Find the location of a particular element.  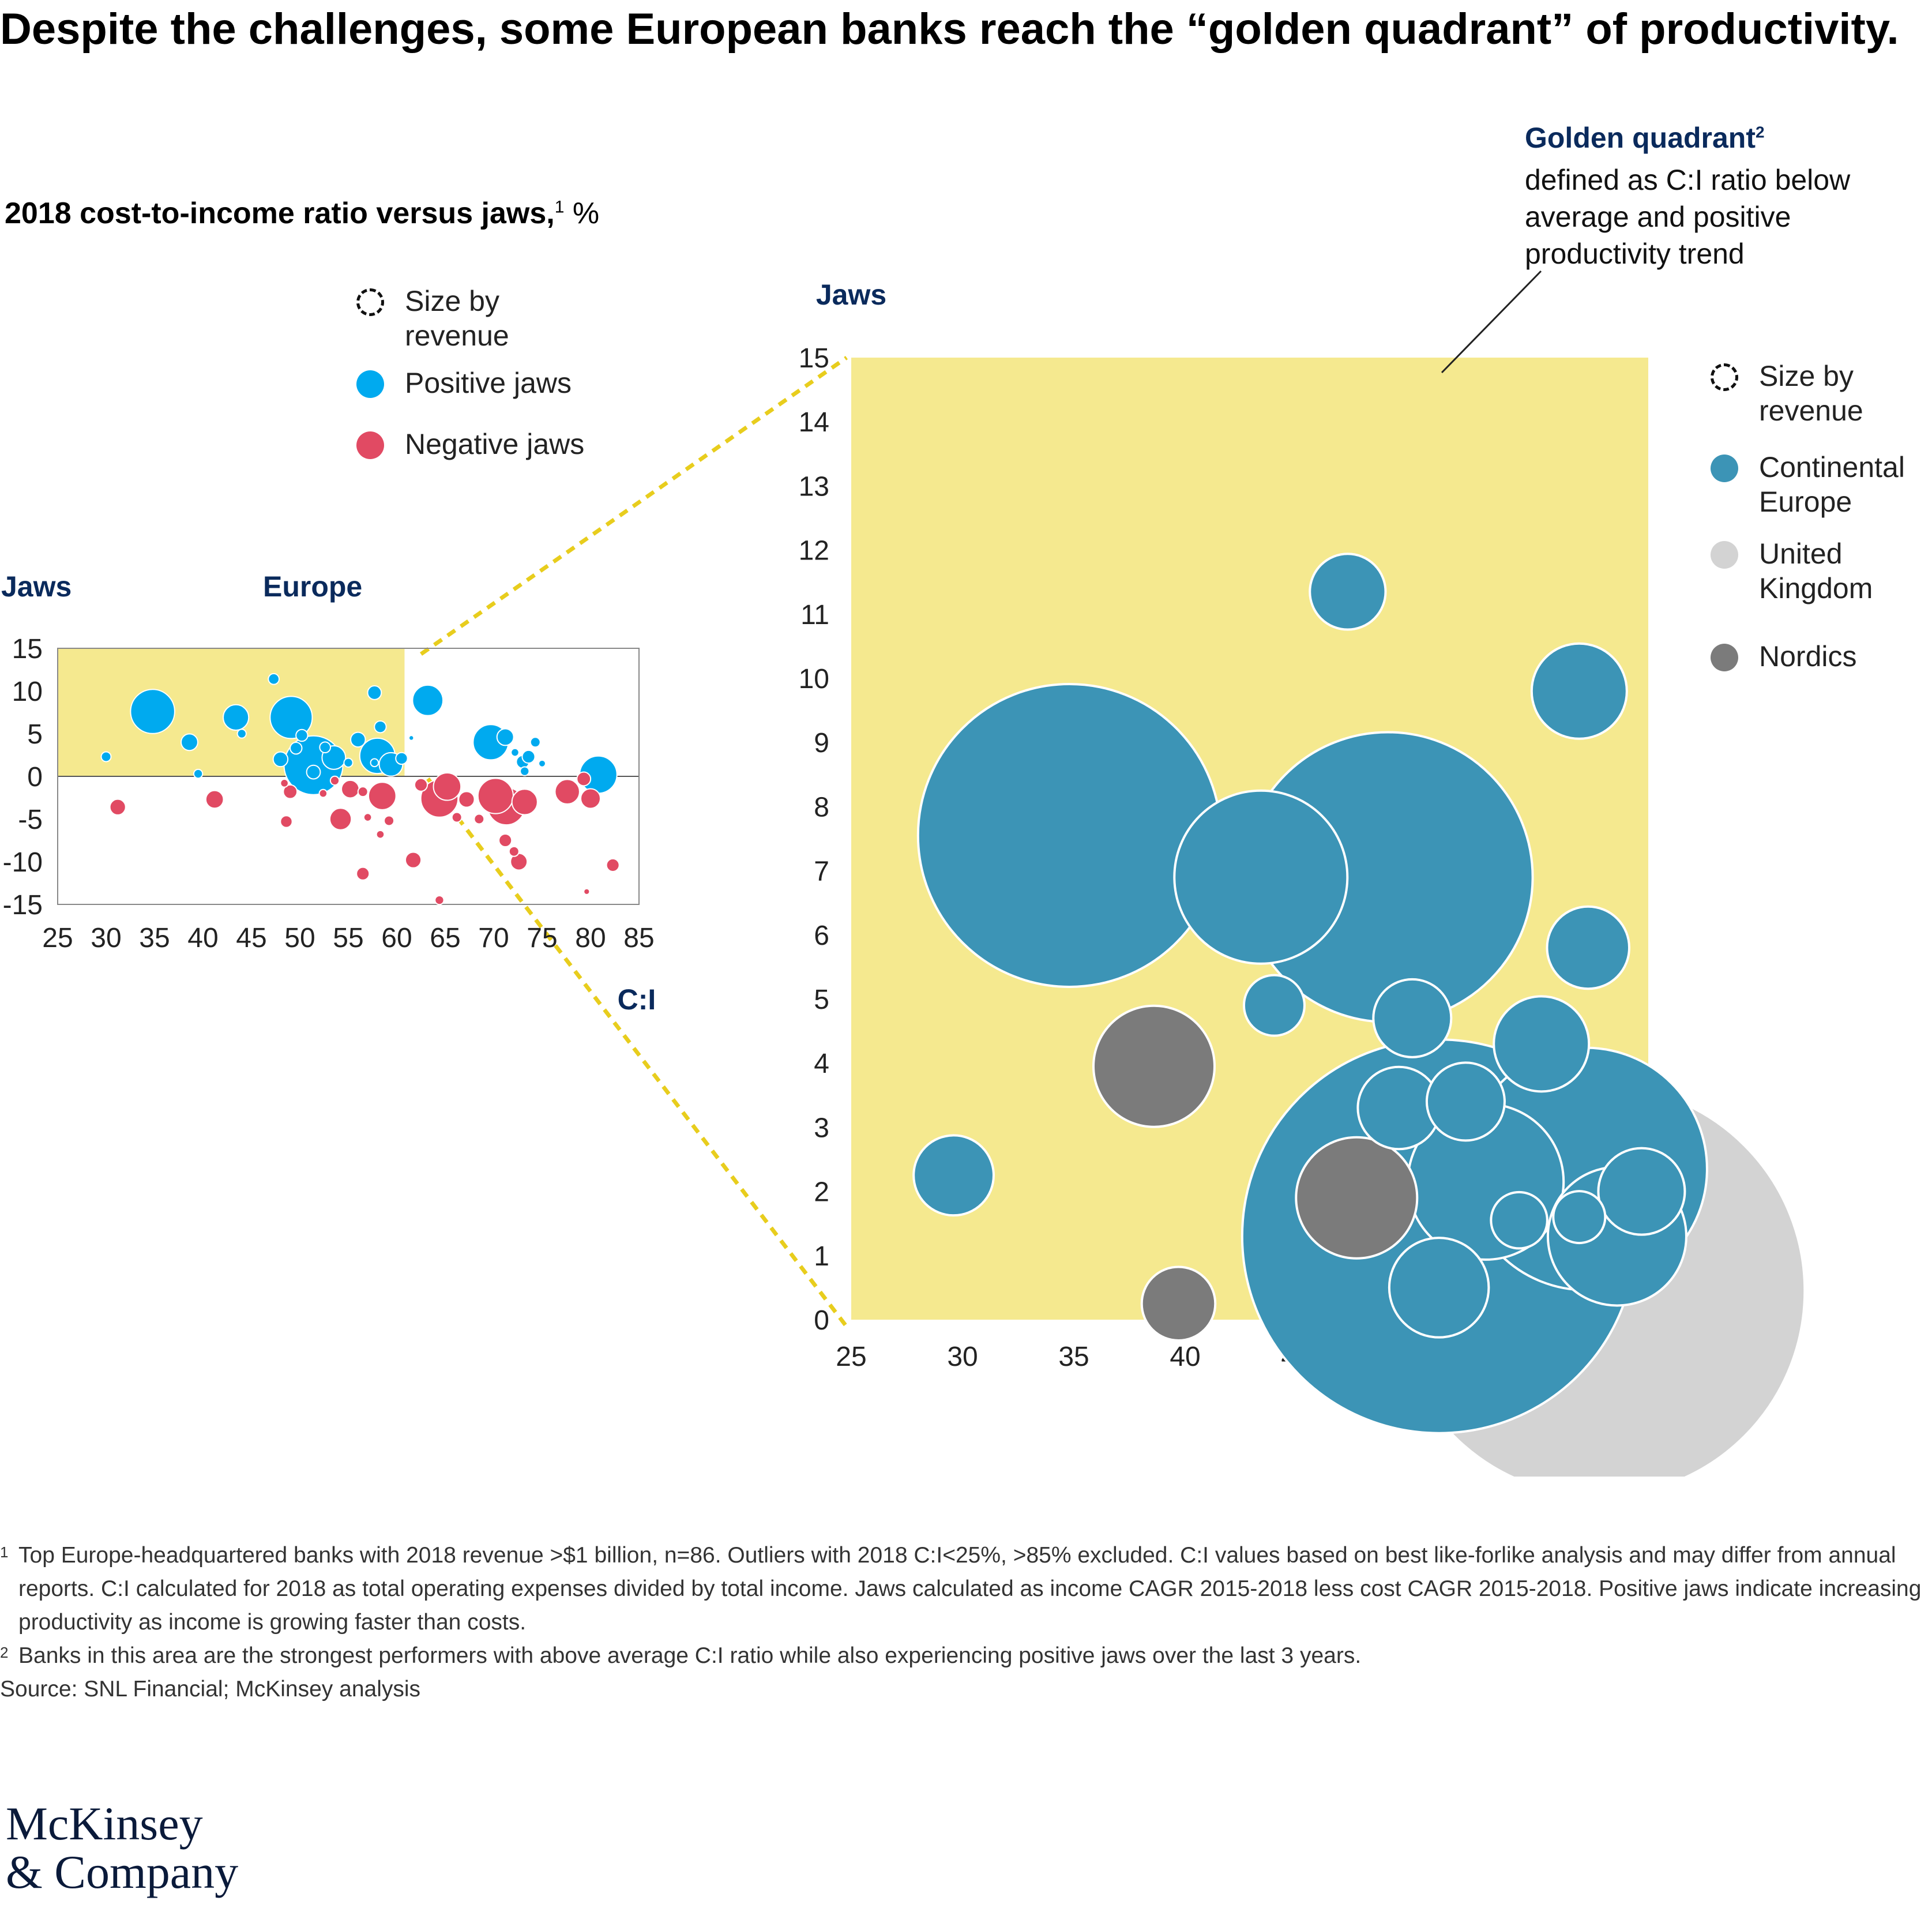

footnote-2-marker: 2 is located at coordinates (4, 1652).